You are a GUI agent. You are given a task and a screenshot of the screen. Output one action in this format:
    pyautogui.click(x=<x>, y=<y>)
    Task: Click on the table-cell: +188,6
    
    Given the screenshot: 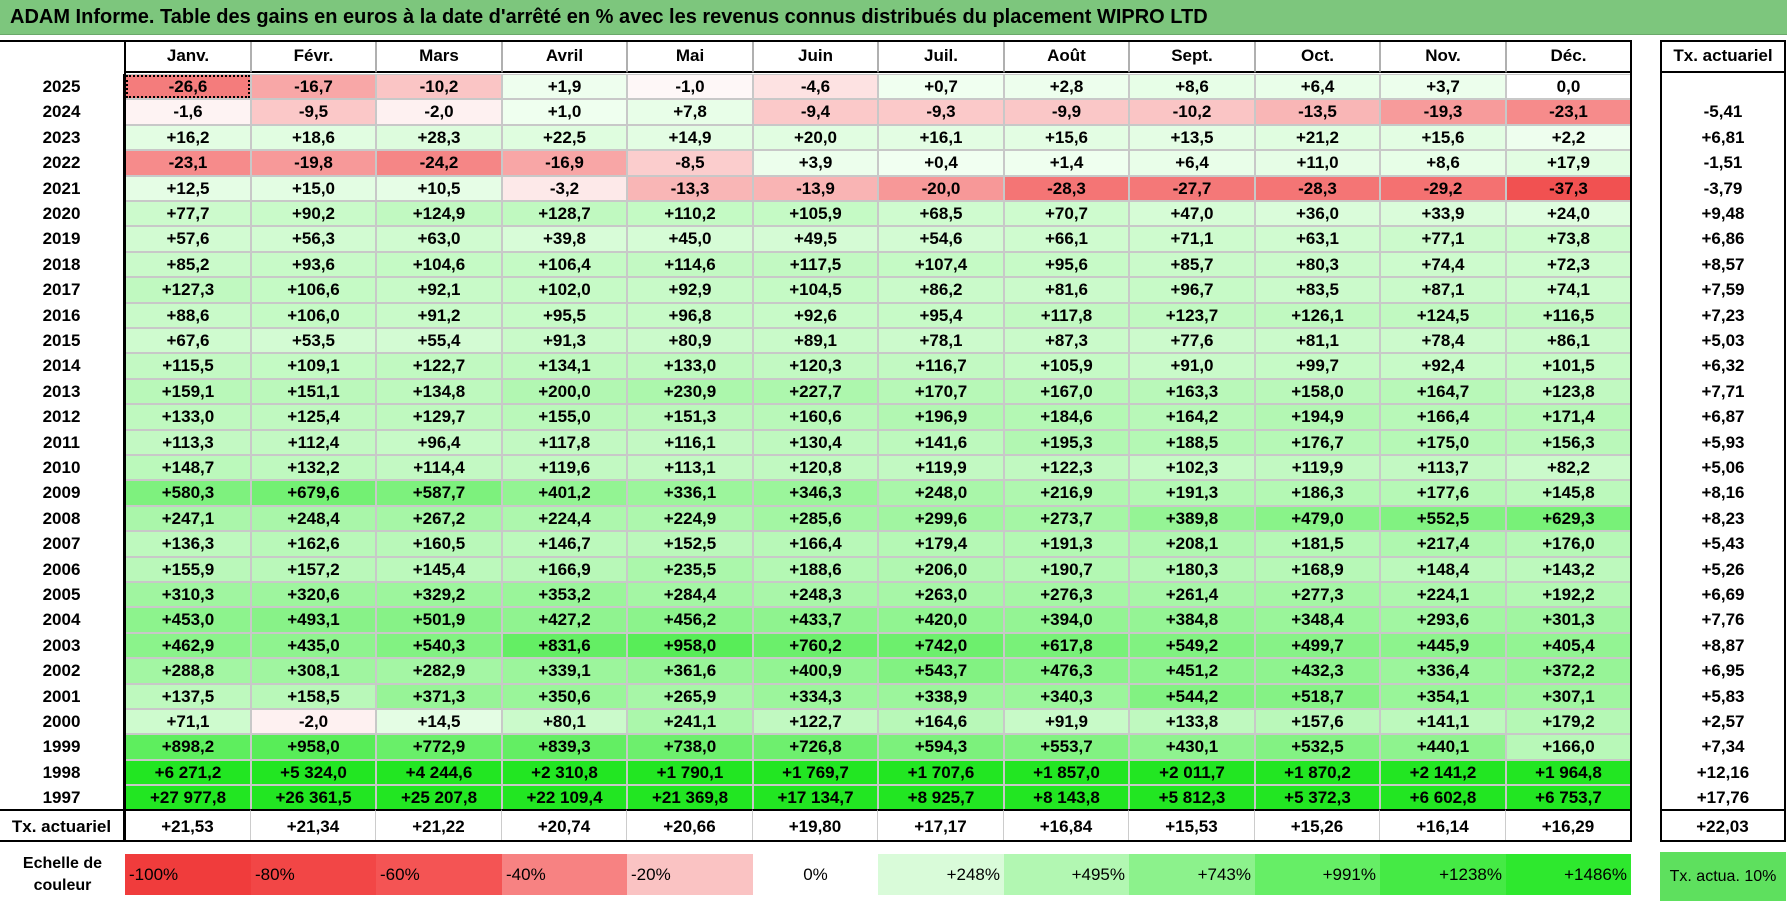 What is the action you would take?
    pyautogui.click(x=815, y=569)
    